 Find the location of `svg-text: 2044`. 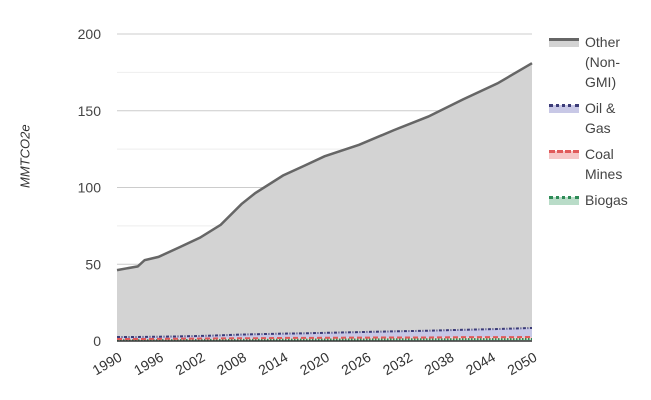

svg-text: 2044 is located at coordinates (480, 364).